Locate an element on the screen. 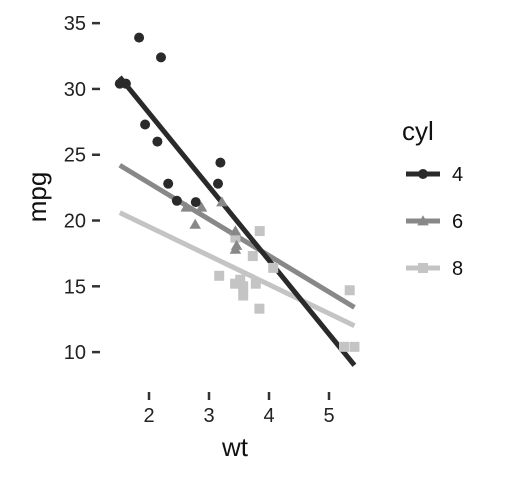 This screenshot has width=518, height=480. x-tick-label: 3 is located at coordinates (208, 416).